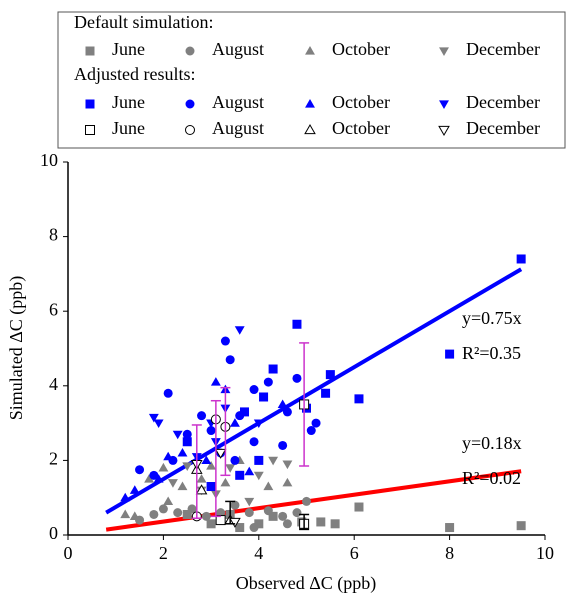  What do you see at coordinates (53, 533) in the screenshot?
I see `y-tick-label: 0` at bounding box center [53, 533].